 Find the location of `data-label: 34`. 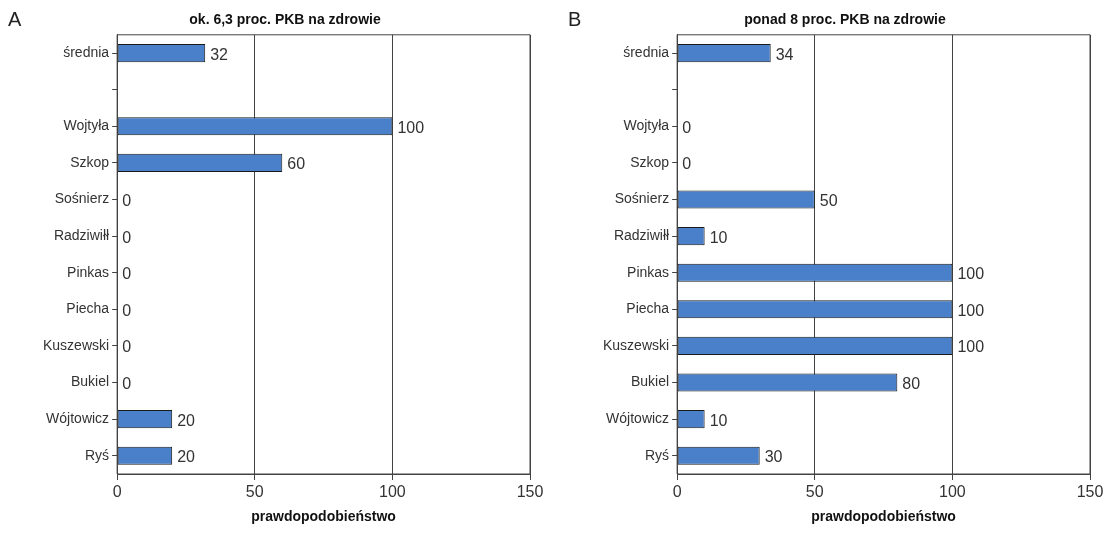

data-label: 34 is located at coordinates (784, 54).